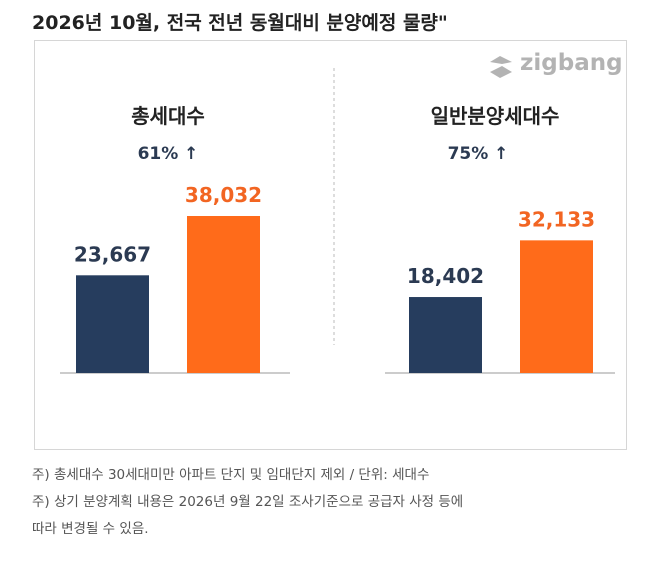 The height and width of the screenshot is (563, 655). What do you see at coordinates (571, 63) in the screenshot?
I see `logo-text: zigbang` at bounding box center [571, 63].